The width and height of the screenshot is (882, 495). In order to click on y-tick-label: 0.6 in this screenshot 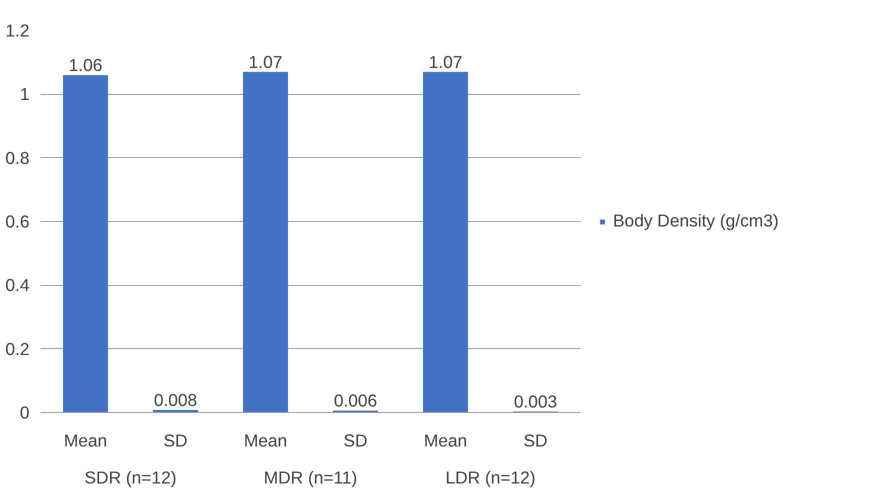, I will do `click(17, 222)`.